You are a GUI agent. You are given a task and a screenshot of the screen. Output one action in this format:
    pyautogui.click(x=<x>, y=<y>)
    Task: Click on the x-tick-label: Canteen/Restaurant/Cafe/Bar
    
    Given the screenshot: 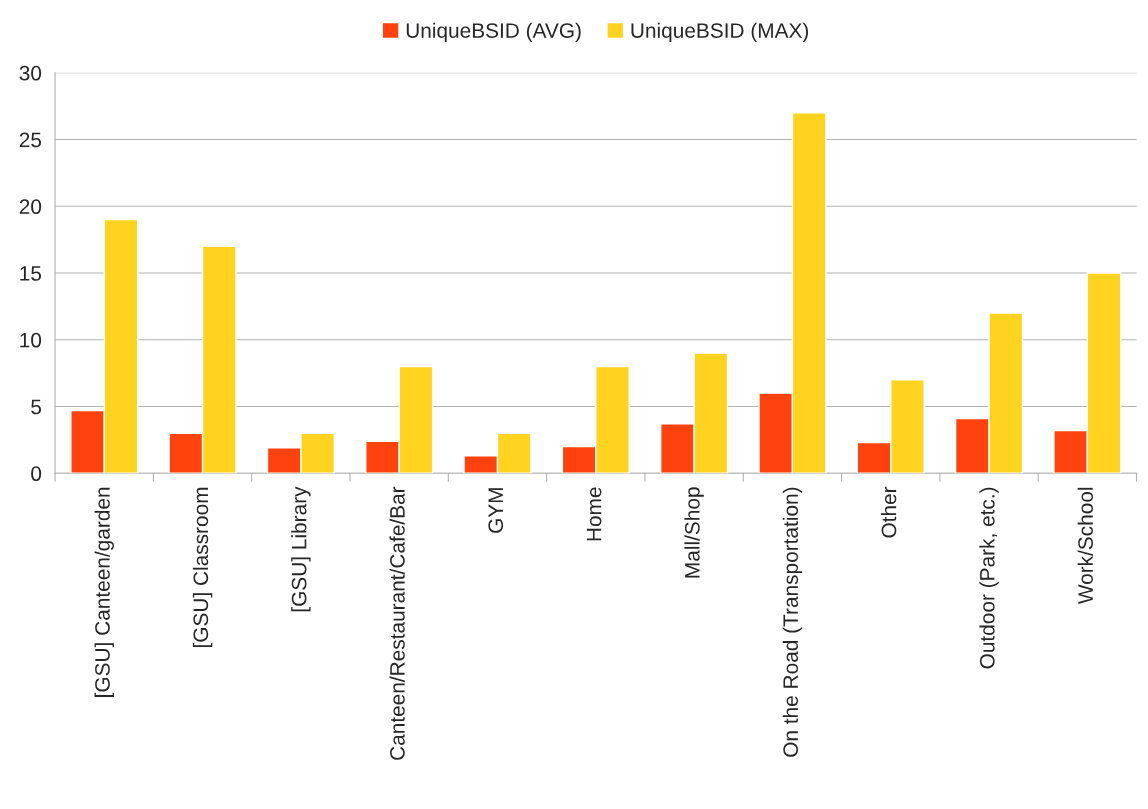 What is the action you would take?
    pyautogui.click(x=397, y=623)
    